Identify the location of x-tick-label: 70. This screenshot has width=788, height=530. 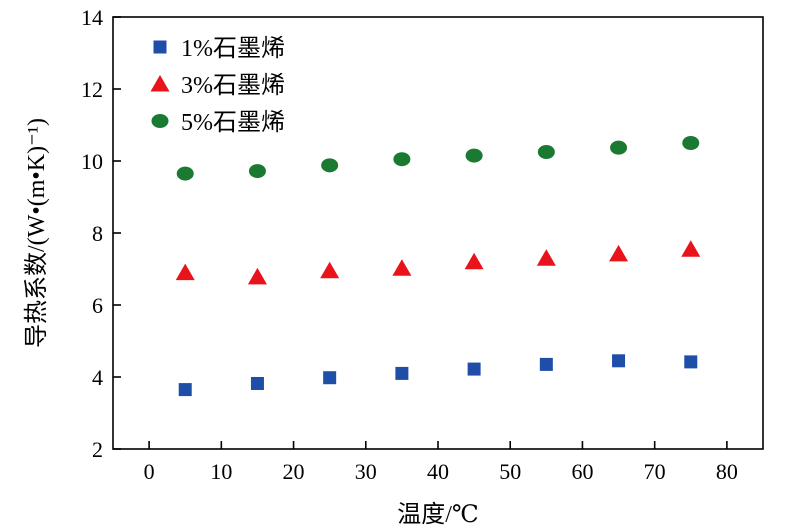
(655, 471).